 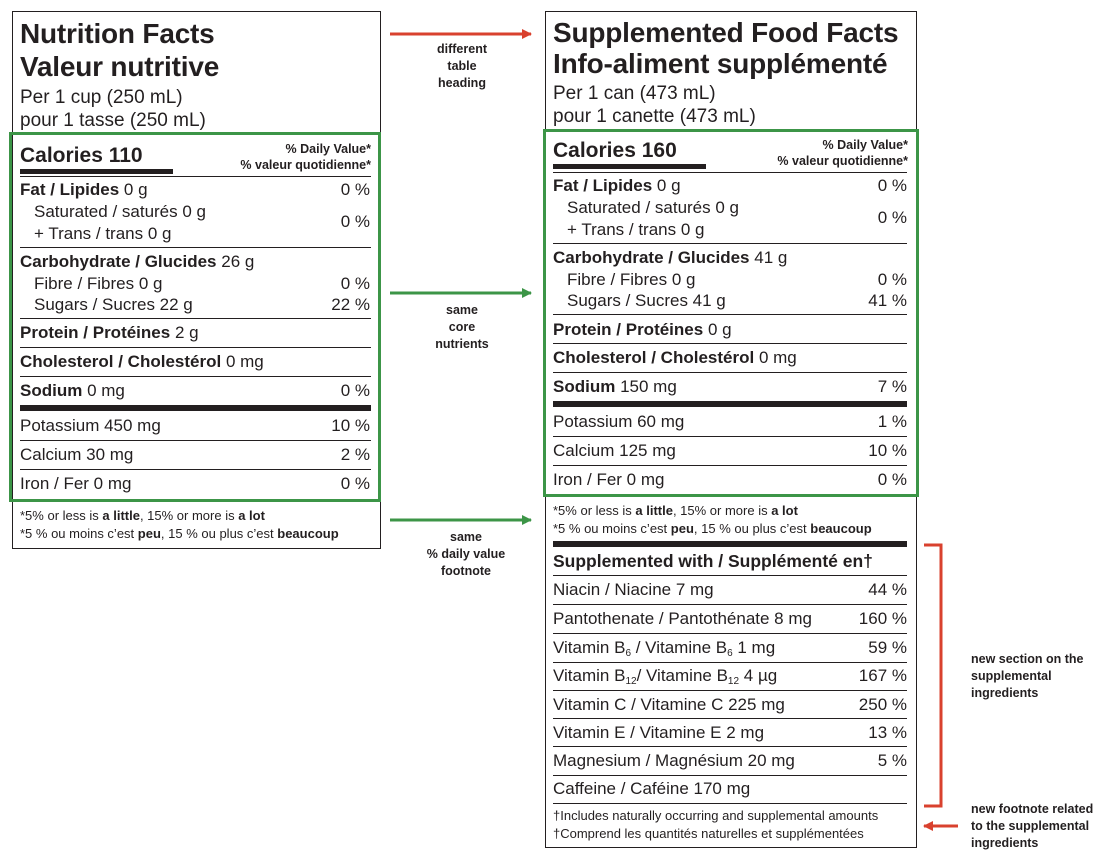 What do you see at coordinates (631, 279) in the screenshot?
I see `right-fibre-row: Fibre / Fibres 0 g` at bounding box center [631, 279].